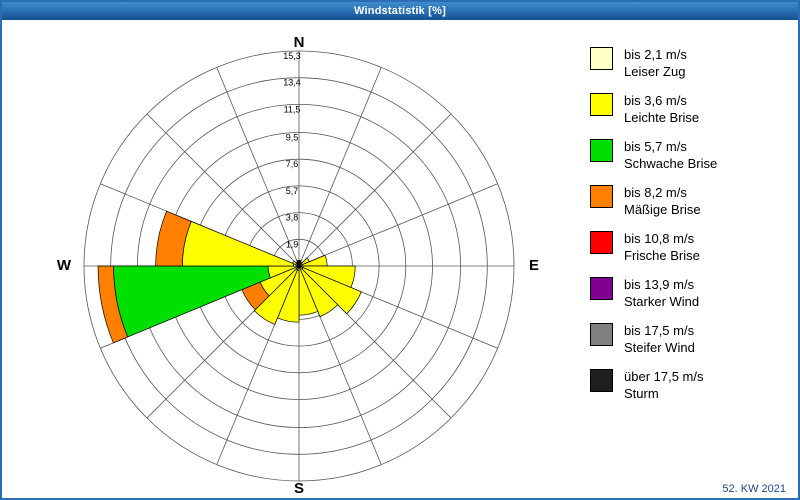  Describe the element at coordinates (659, 238) in the screenshot. I see `legend-speed: bis 10,8 m/s` at that location.